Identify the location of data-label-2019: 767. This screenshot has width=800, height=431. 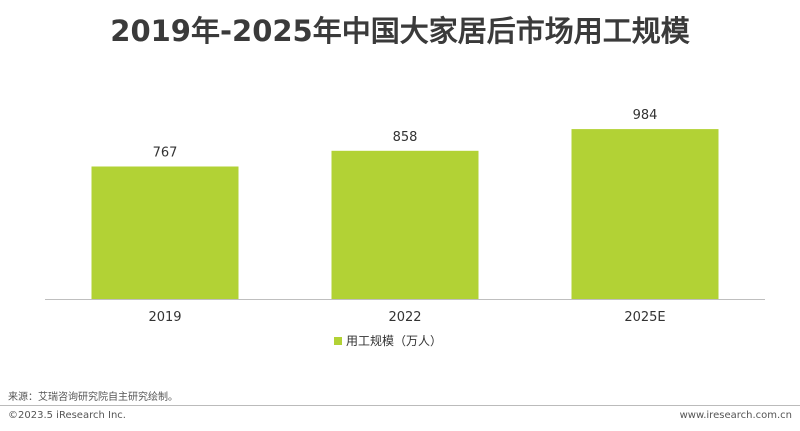
(165, 153).